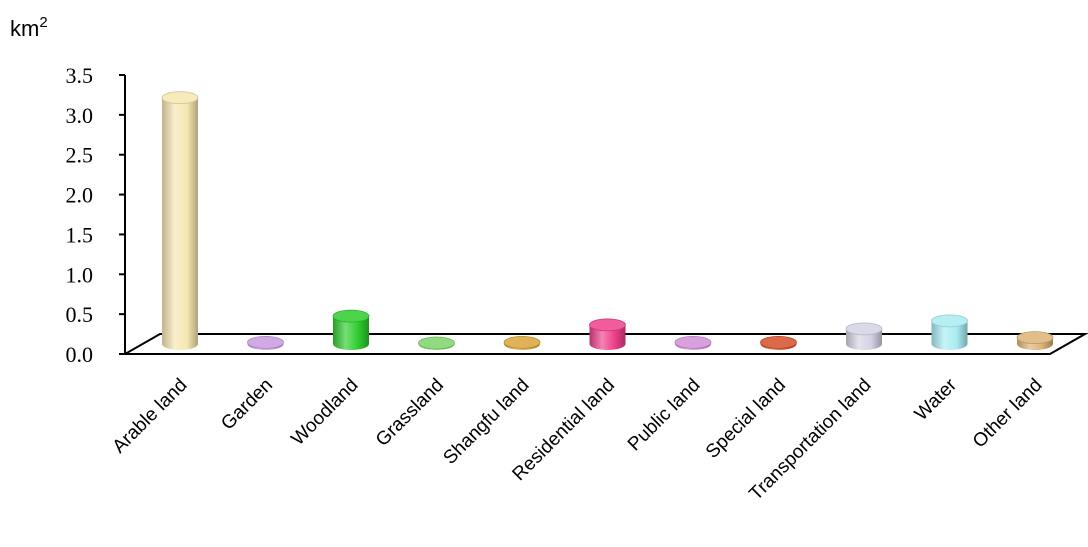 This screenshot has height=547, width=1088. Describe the element at coordinates (324, 412) in the screenshot. I see `x-tick-label: Woodland` at that location.